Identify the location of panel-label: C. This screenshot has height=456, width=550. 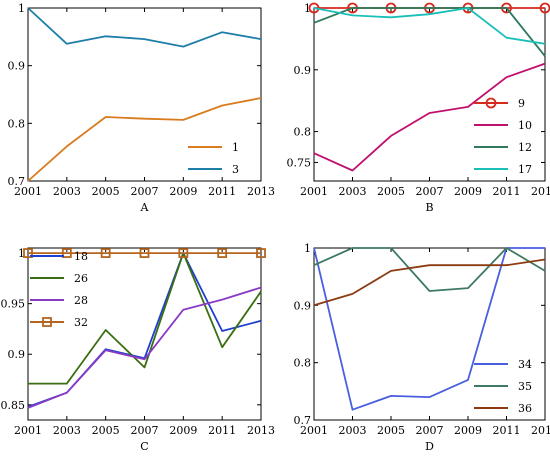
(144, 446).